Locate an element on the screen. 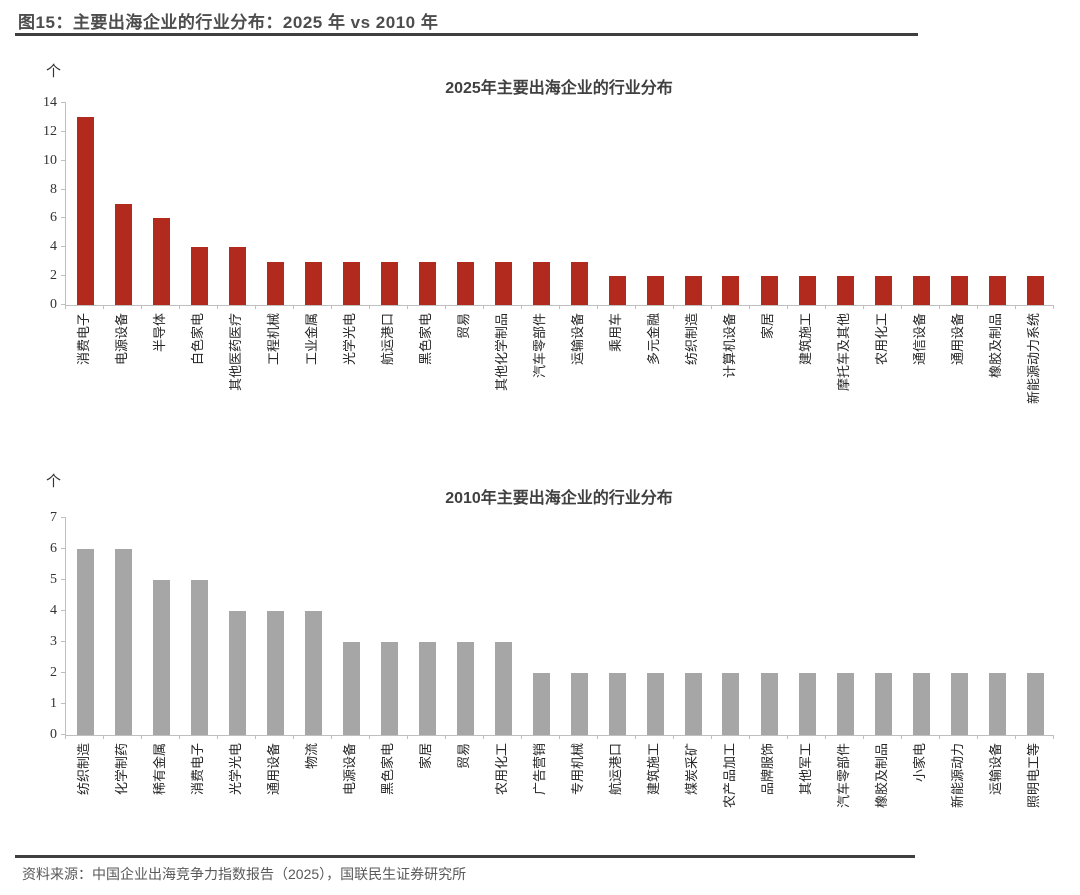  category-label: 新能源动力 is located at coordinates (957, 776).